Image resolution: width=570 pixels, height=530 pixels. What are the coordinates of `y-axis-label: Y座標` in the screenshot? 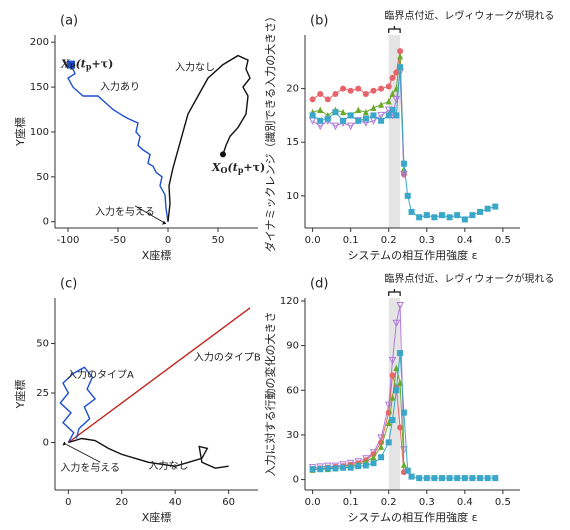 It's located at (20, 132).